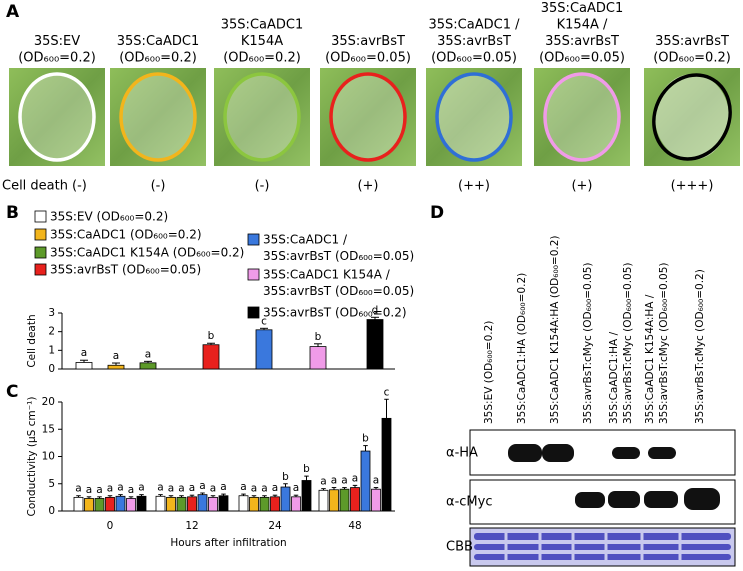 The width and height of the screenshot is (743, 571). What do you see at coordinates (158, 41) in the screenshot?
I see `sample-label: 35S:CaADC1` at bounding box center [158, 41].